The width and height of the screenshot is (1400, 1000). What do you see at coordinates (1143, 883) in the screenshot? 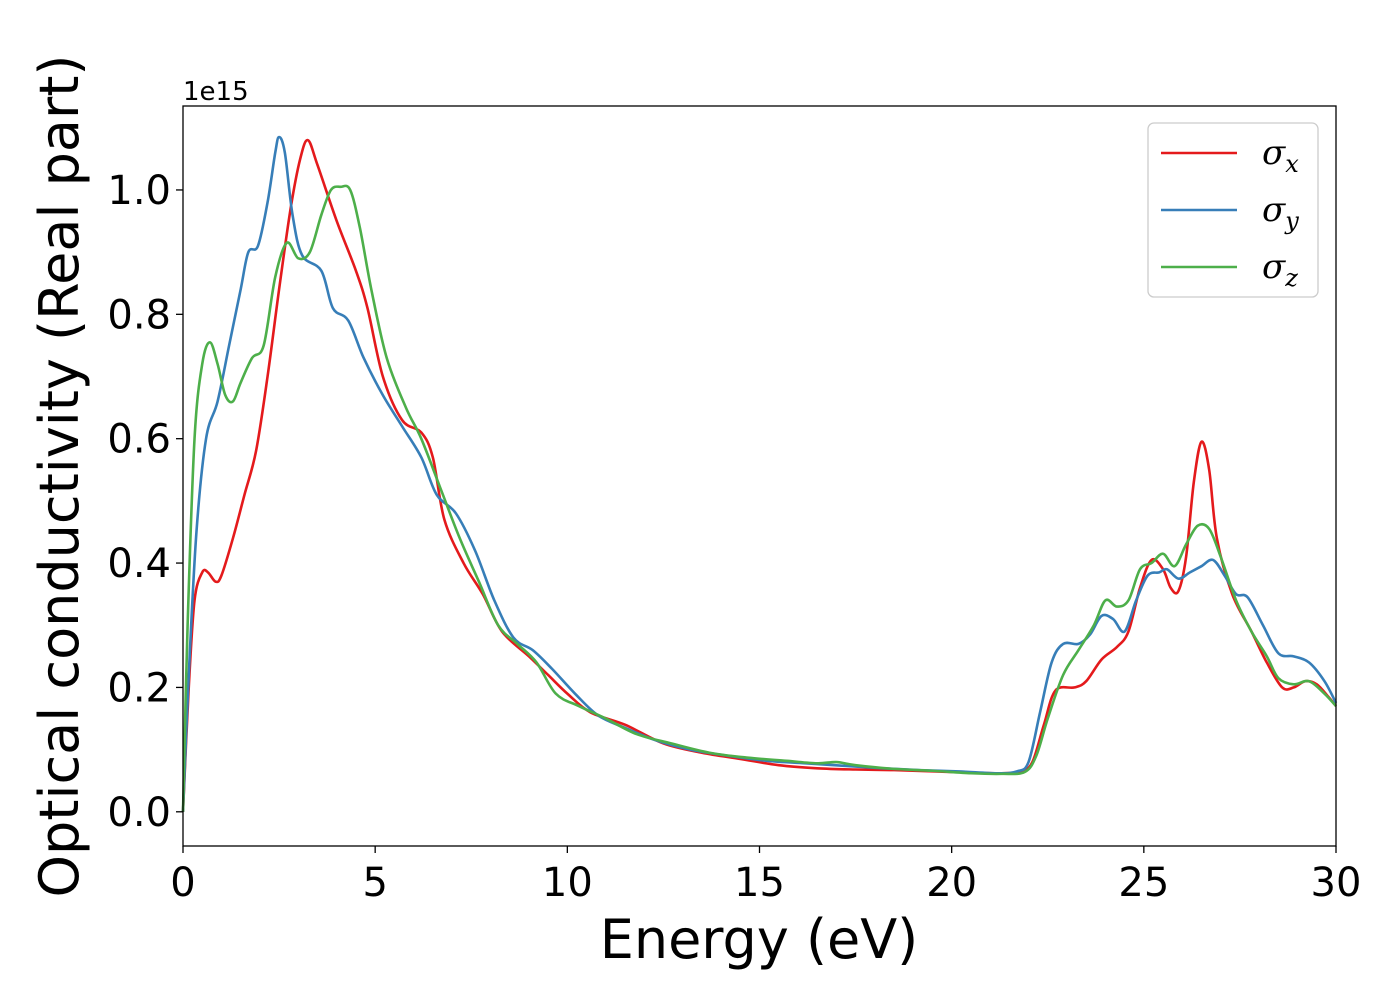
I see `x-tick-label: 25` at bounding box center [1143, 883].